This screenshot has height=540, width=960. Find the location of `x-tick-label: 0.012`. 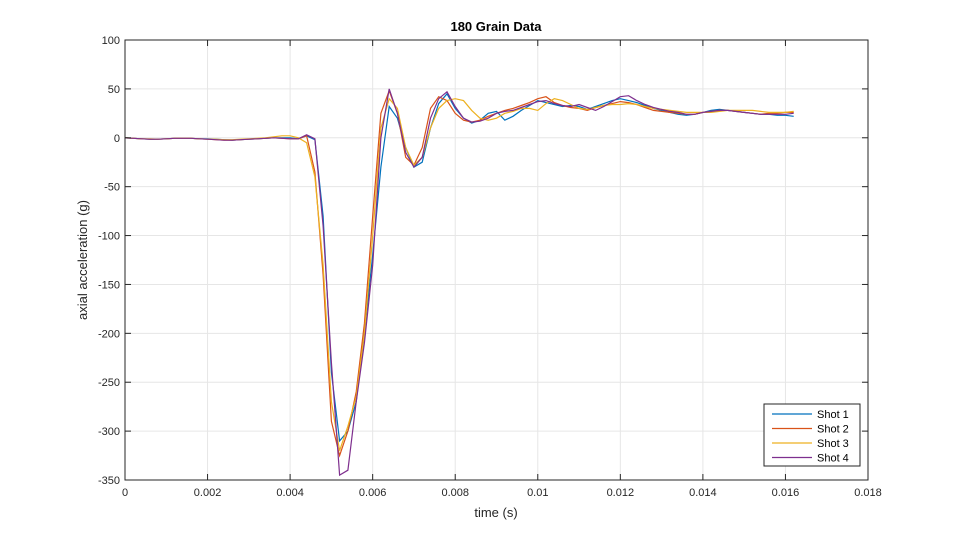

x-tick-label: 0.012 is located at coordinates (621, 493).